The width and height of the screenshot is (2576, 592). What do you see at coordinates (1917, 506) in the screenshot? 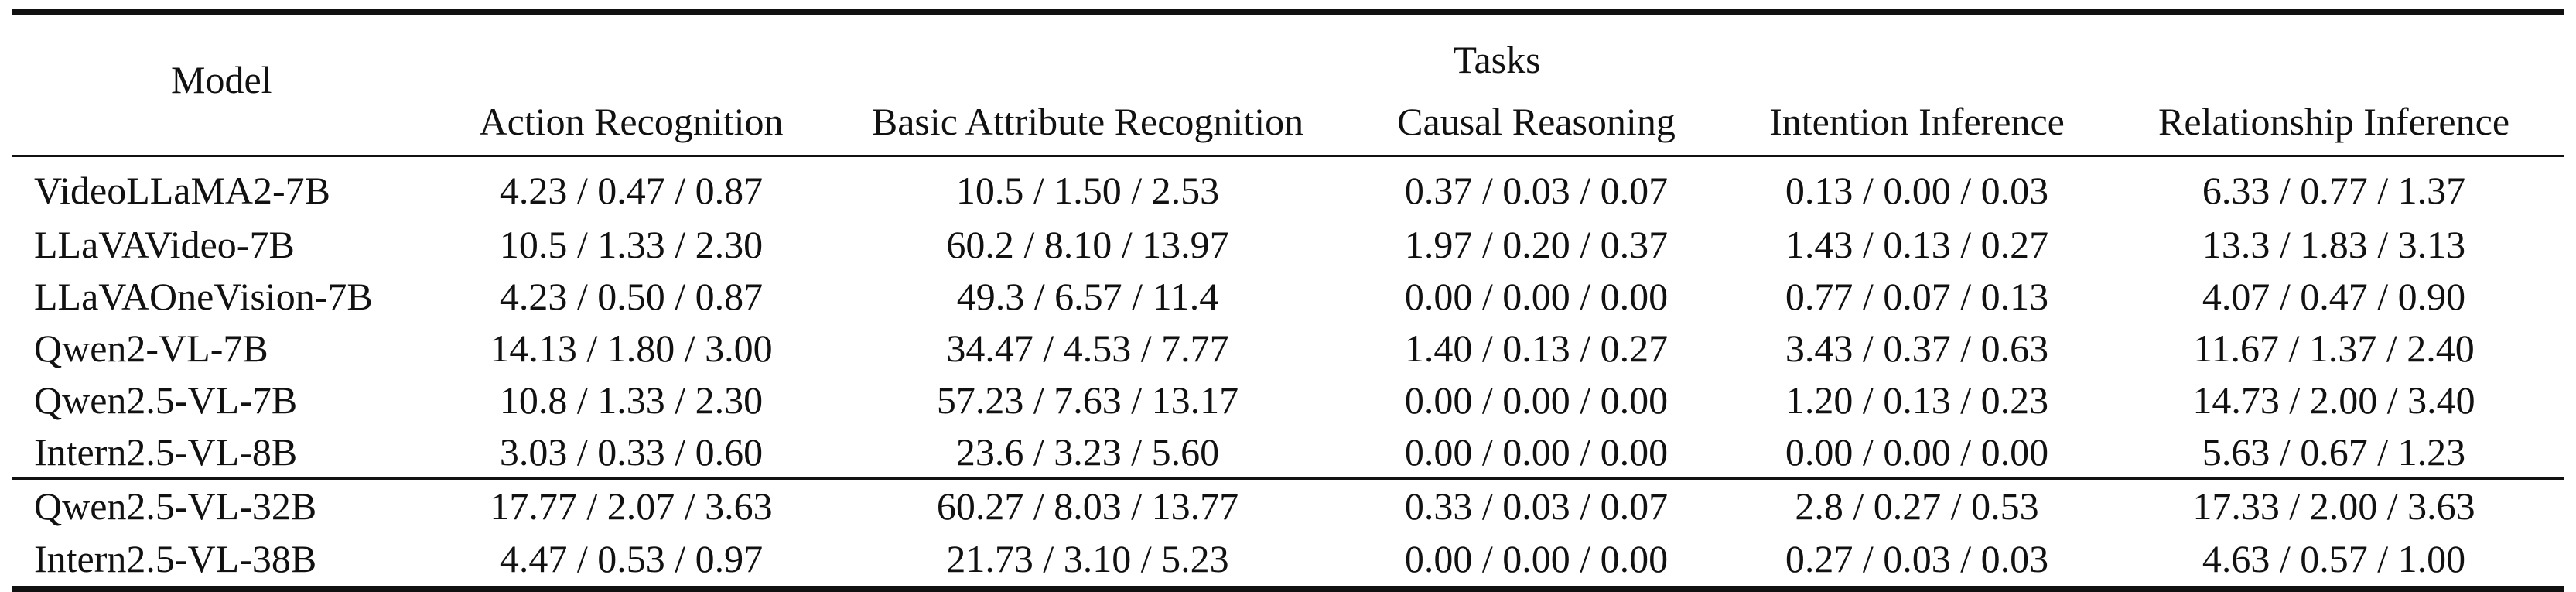
I see `score-cell: 2.8 / 0.27 / 0.53` at bounding box center [1917, 506].